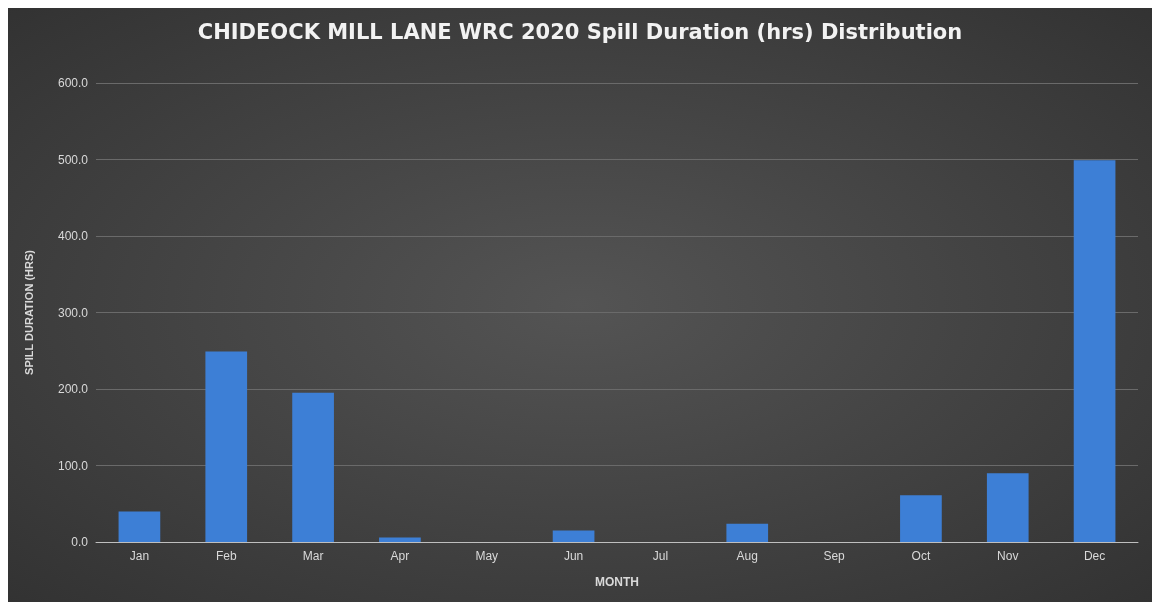 The height and width of the screenshot is (610, 1160). What do you see at coordinates (139, 556) in the screenshot?
I see `x-tick-label: Jan` at bounding box center [139, 556].